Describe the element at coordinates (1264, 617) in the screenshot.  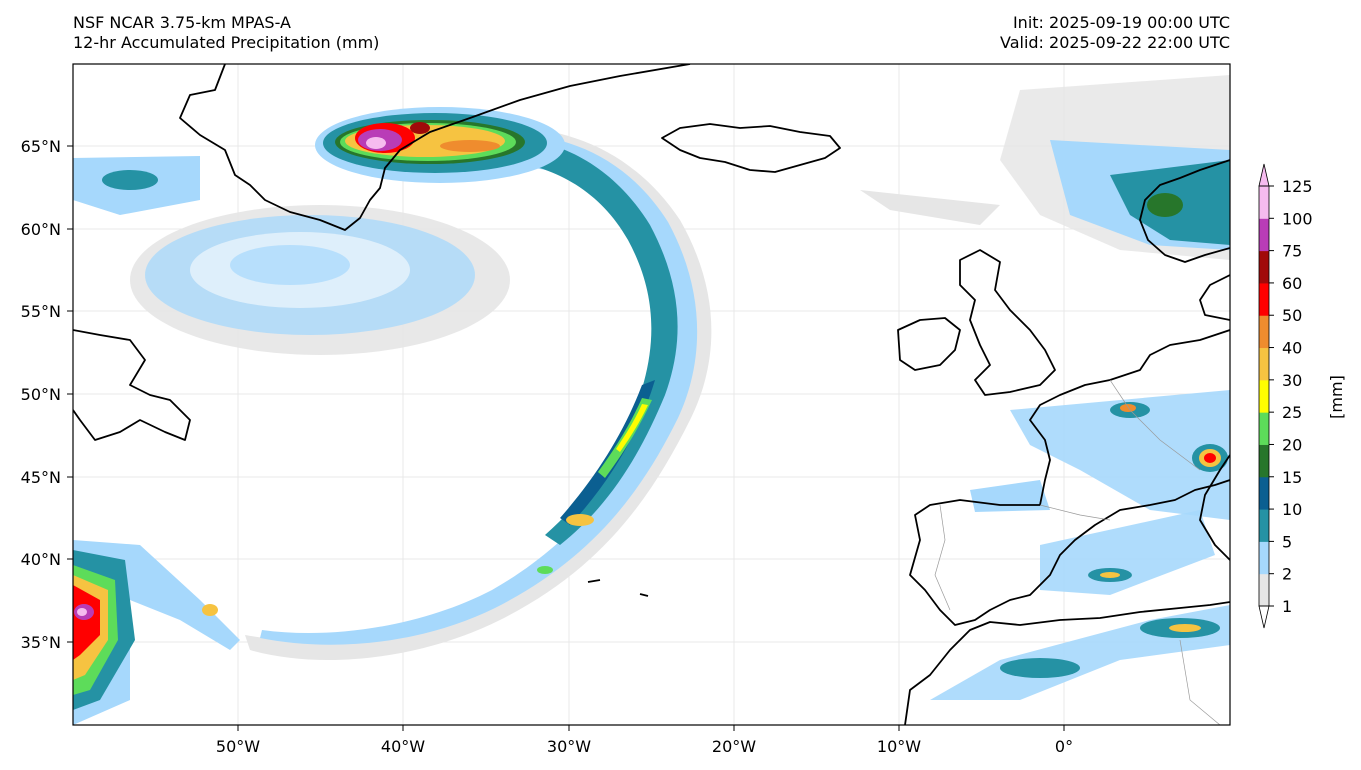
I see `colorbar-extend-min` at that location.